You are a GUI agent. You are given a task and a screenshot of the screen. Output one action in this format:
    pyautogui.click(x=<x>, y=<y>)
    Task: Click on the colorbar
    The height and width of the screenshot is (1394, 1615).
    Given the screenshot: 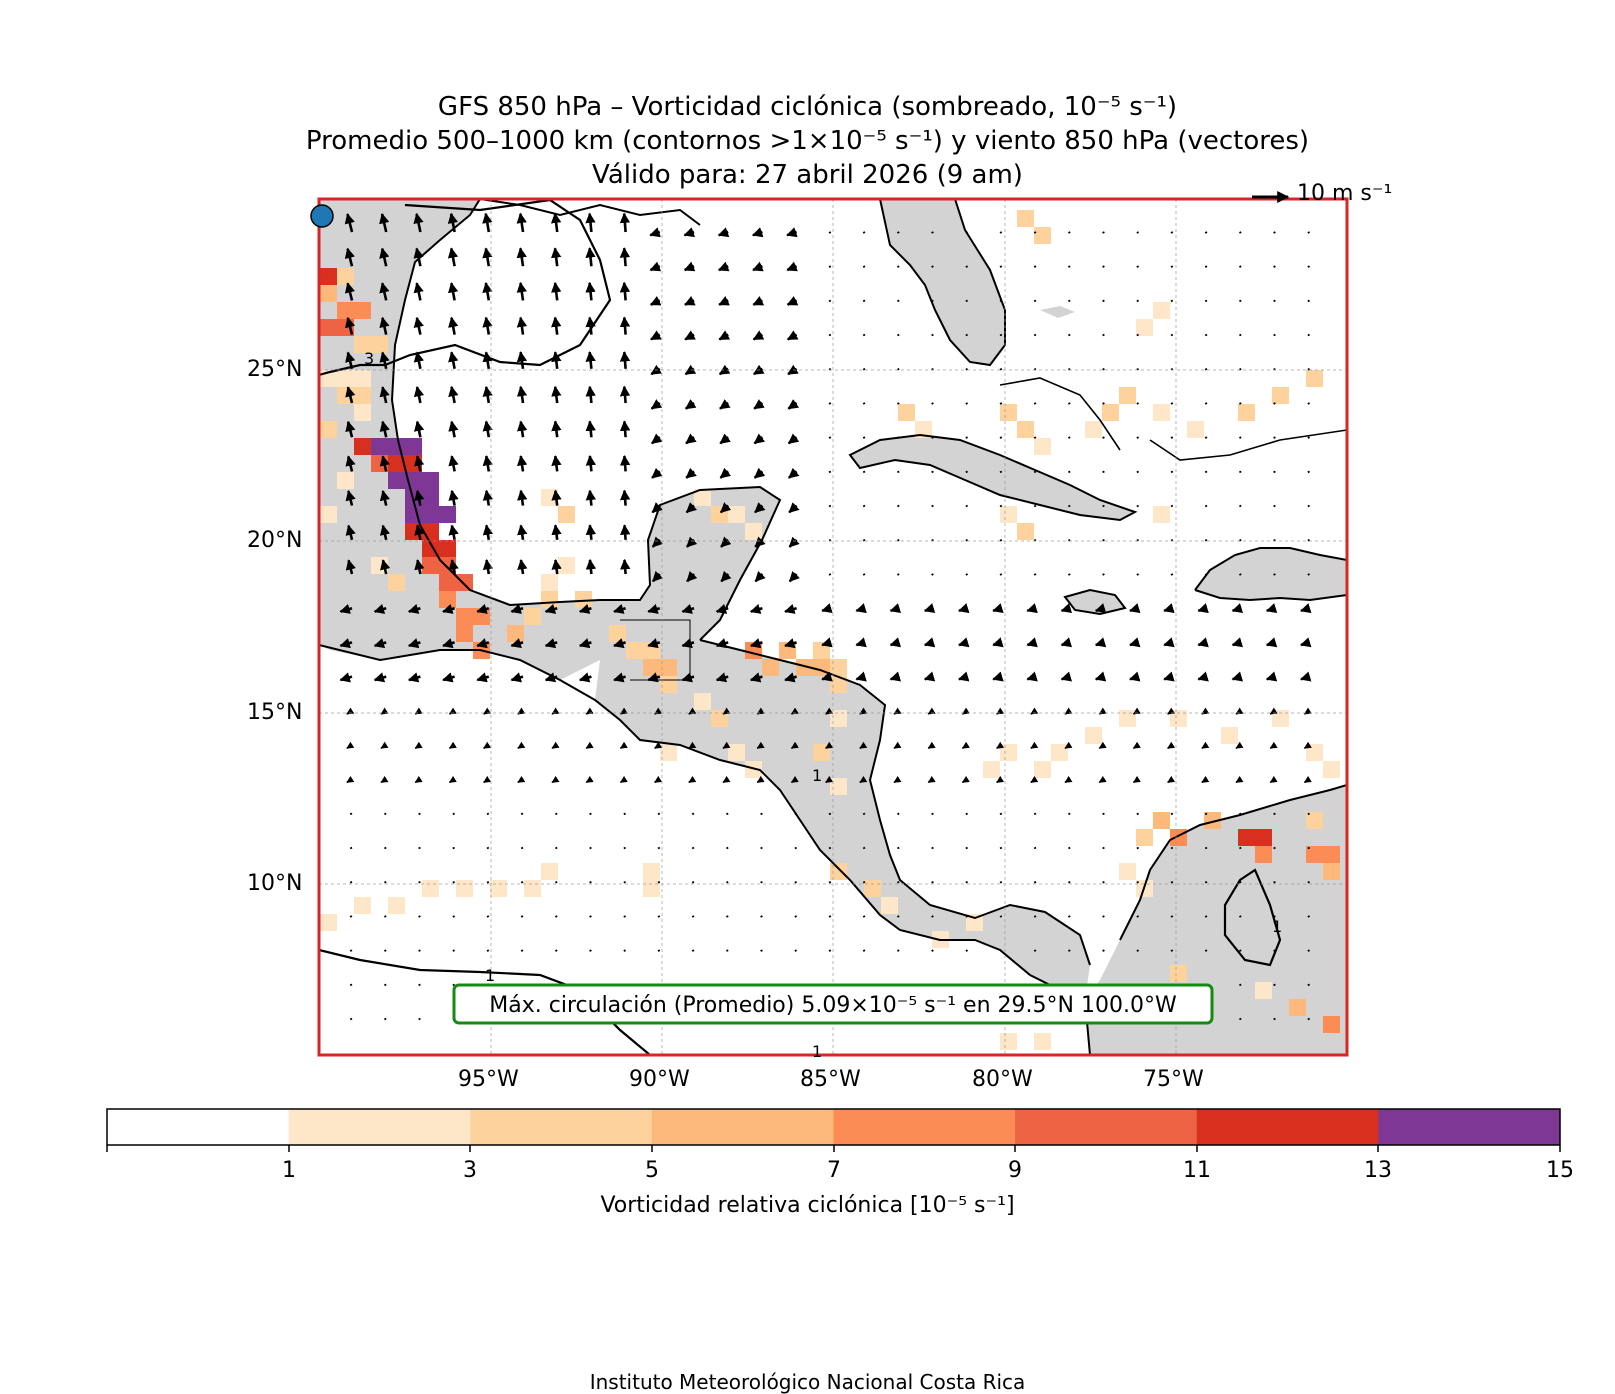 What is the action you would take?
    pyautogui.click(x=834, y=1127)
    